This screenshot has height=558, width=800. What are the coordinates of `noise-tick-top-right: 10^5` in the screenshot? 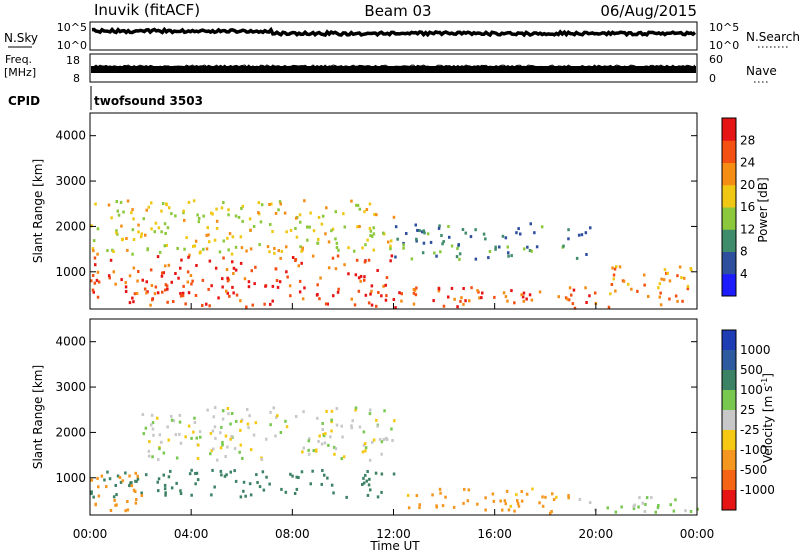 It's located at (724, 27).